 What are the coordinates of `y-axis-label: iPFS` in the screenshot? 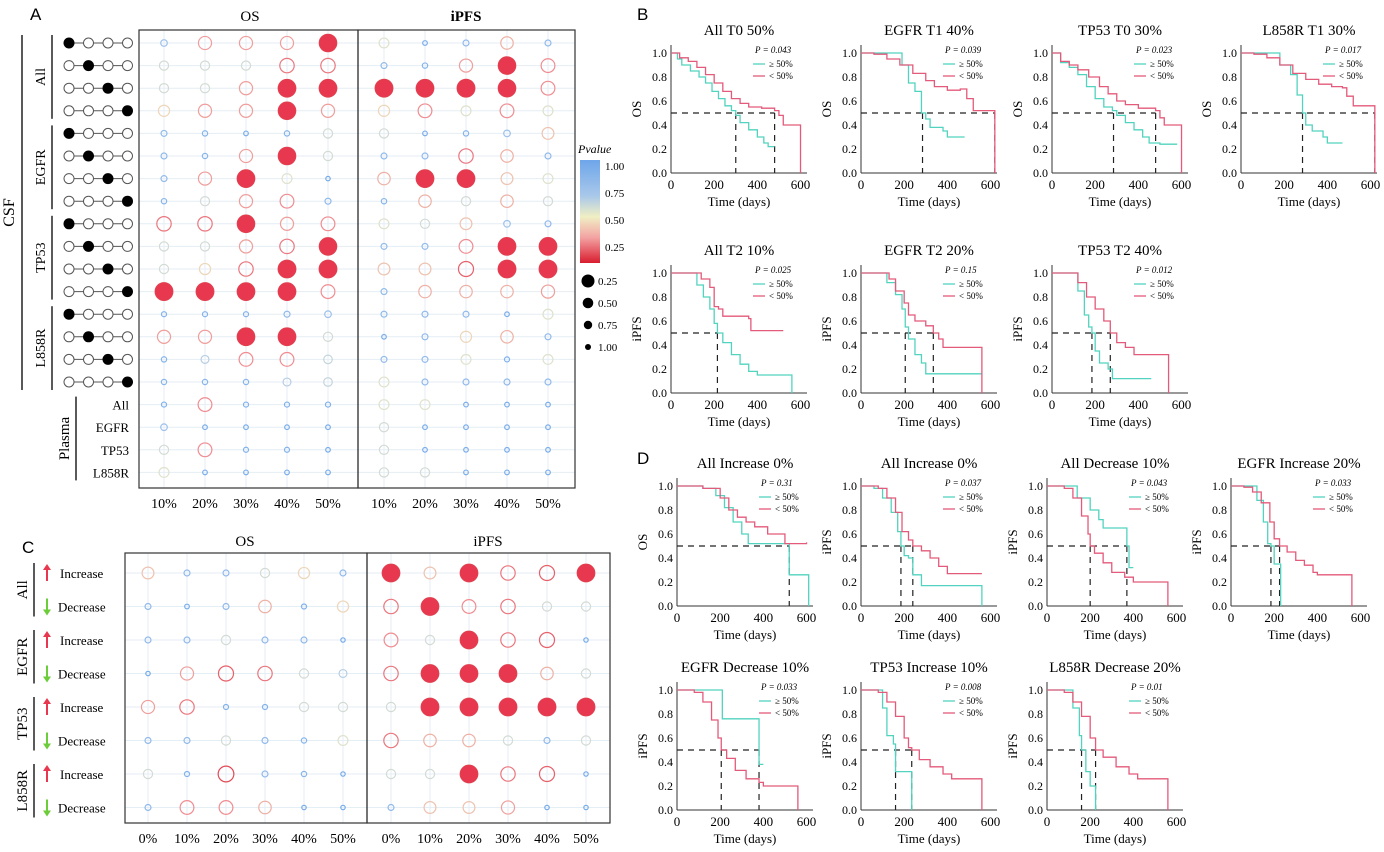 It's located at (636, 328).